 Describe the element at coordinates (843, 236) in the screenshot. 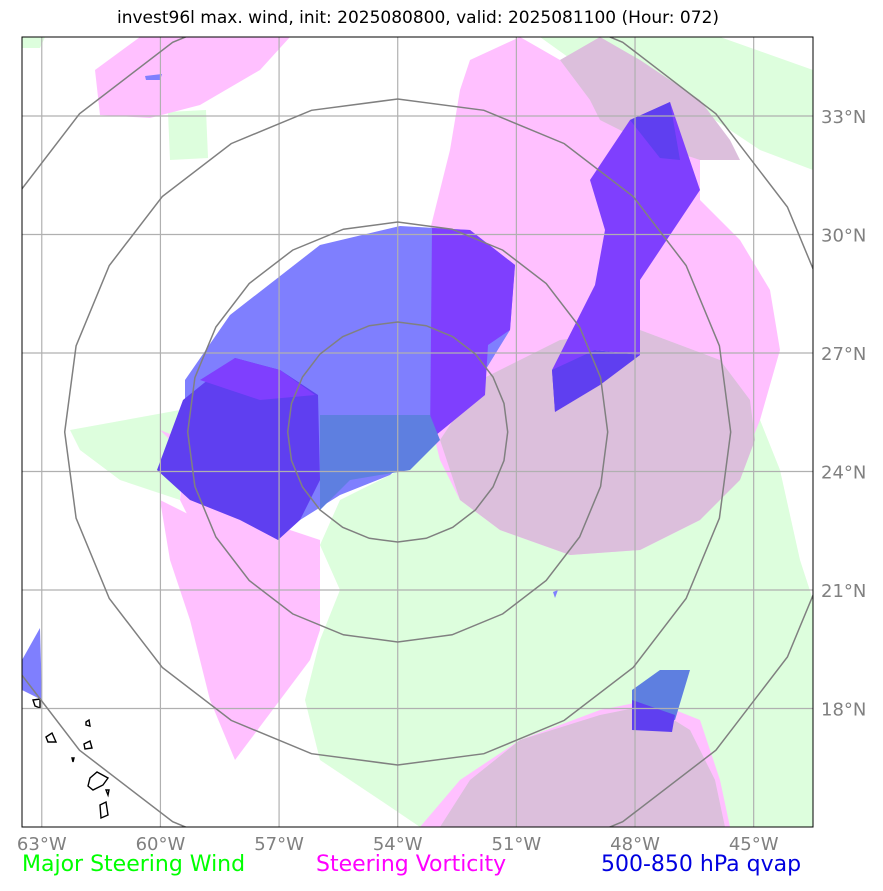

I see `latitude-tick-label: 30°N` at that location.